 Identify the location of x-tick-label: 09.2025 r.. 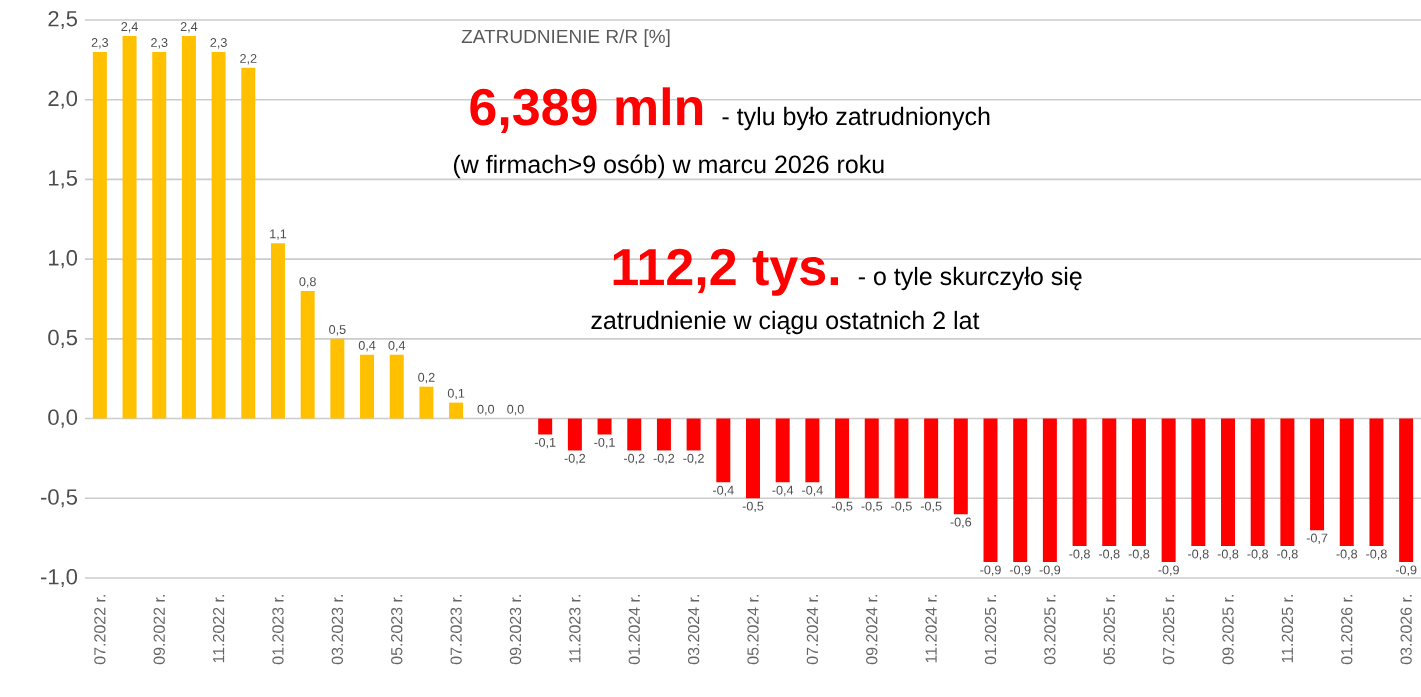
(1228, 630).